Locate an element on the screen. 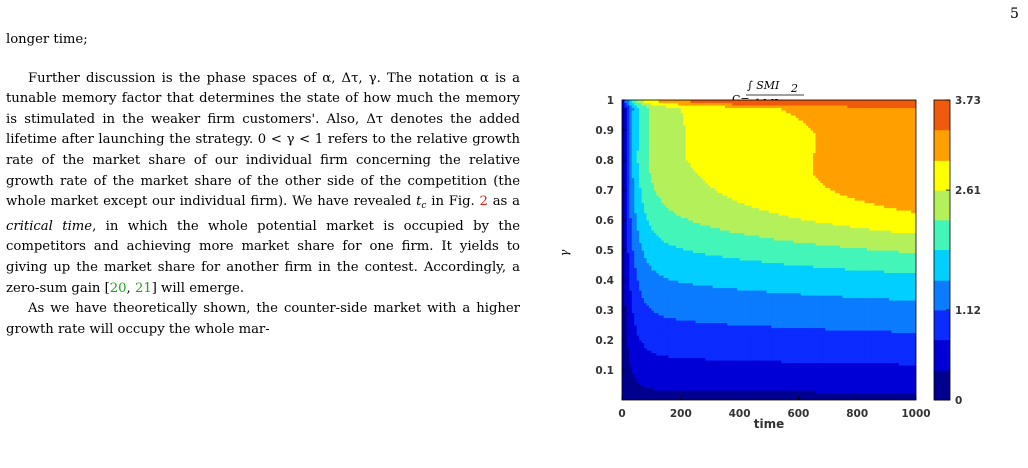 This screenshot has width=1028, height=468. citation-20: 20 is located at coordinates (118, 288).